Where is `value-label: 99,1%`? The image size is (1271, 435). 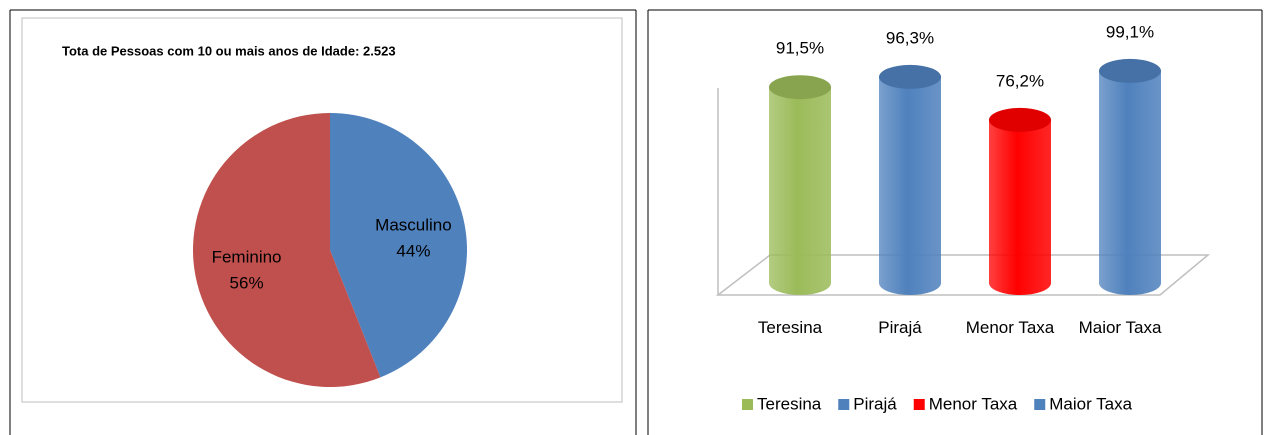 value-label: 99,1% is located at coordinates (1130, 31).